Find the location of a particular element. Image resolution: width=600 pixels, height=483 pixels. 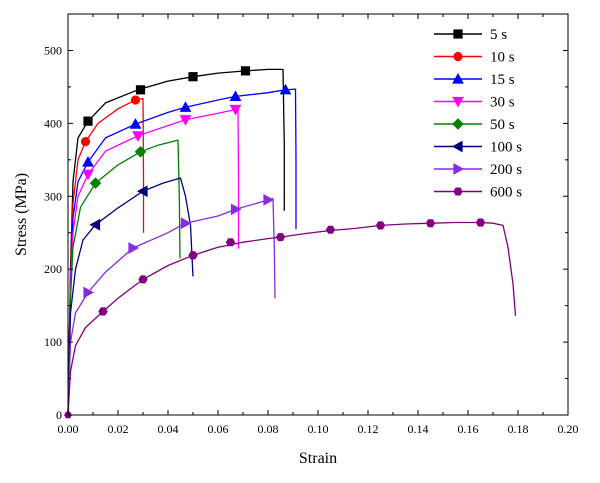

y-tick-label: 200 is located at coordinates (53, 269).